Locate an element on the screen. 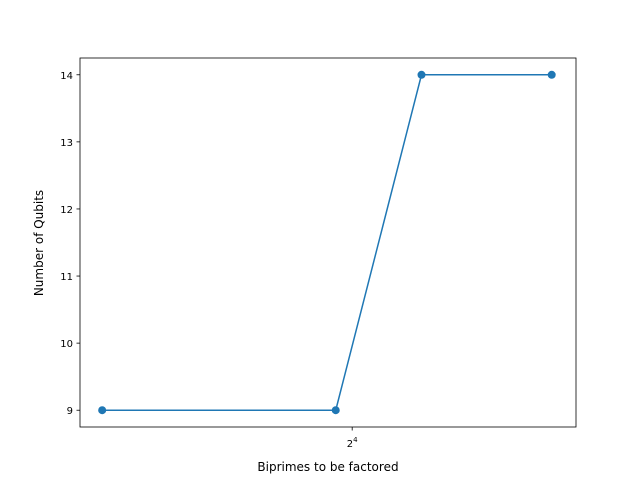  y-tick-label: 11 is located at coordinates (66, 277).